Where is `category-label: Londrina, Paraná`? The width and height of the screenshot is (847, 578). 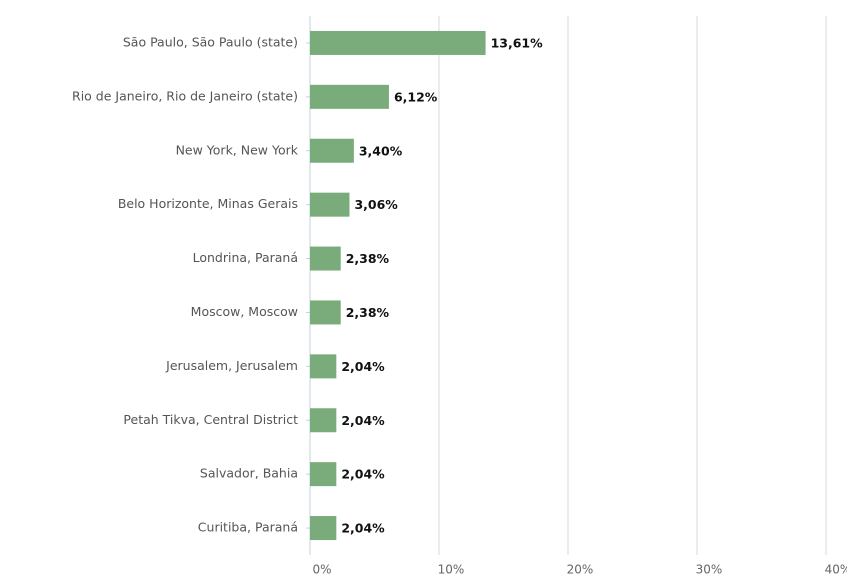
category-label: Londrina, Paraná is located at coordinates (245, 257).